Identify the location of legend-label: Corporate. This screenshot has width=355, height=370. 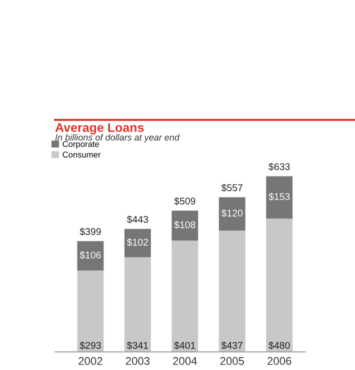
(80, 145).